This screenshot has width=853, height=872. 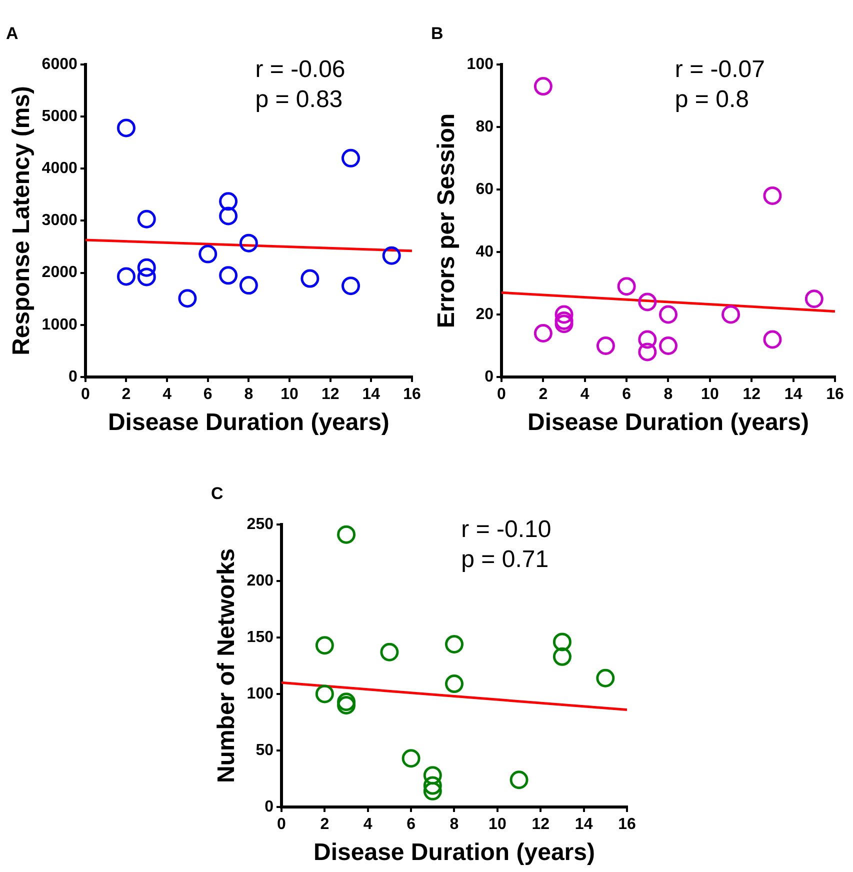 What do you see at coordinates (12, 33) in the screenshot?
I see `chart-title: A` at bounding box center [12, 33].